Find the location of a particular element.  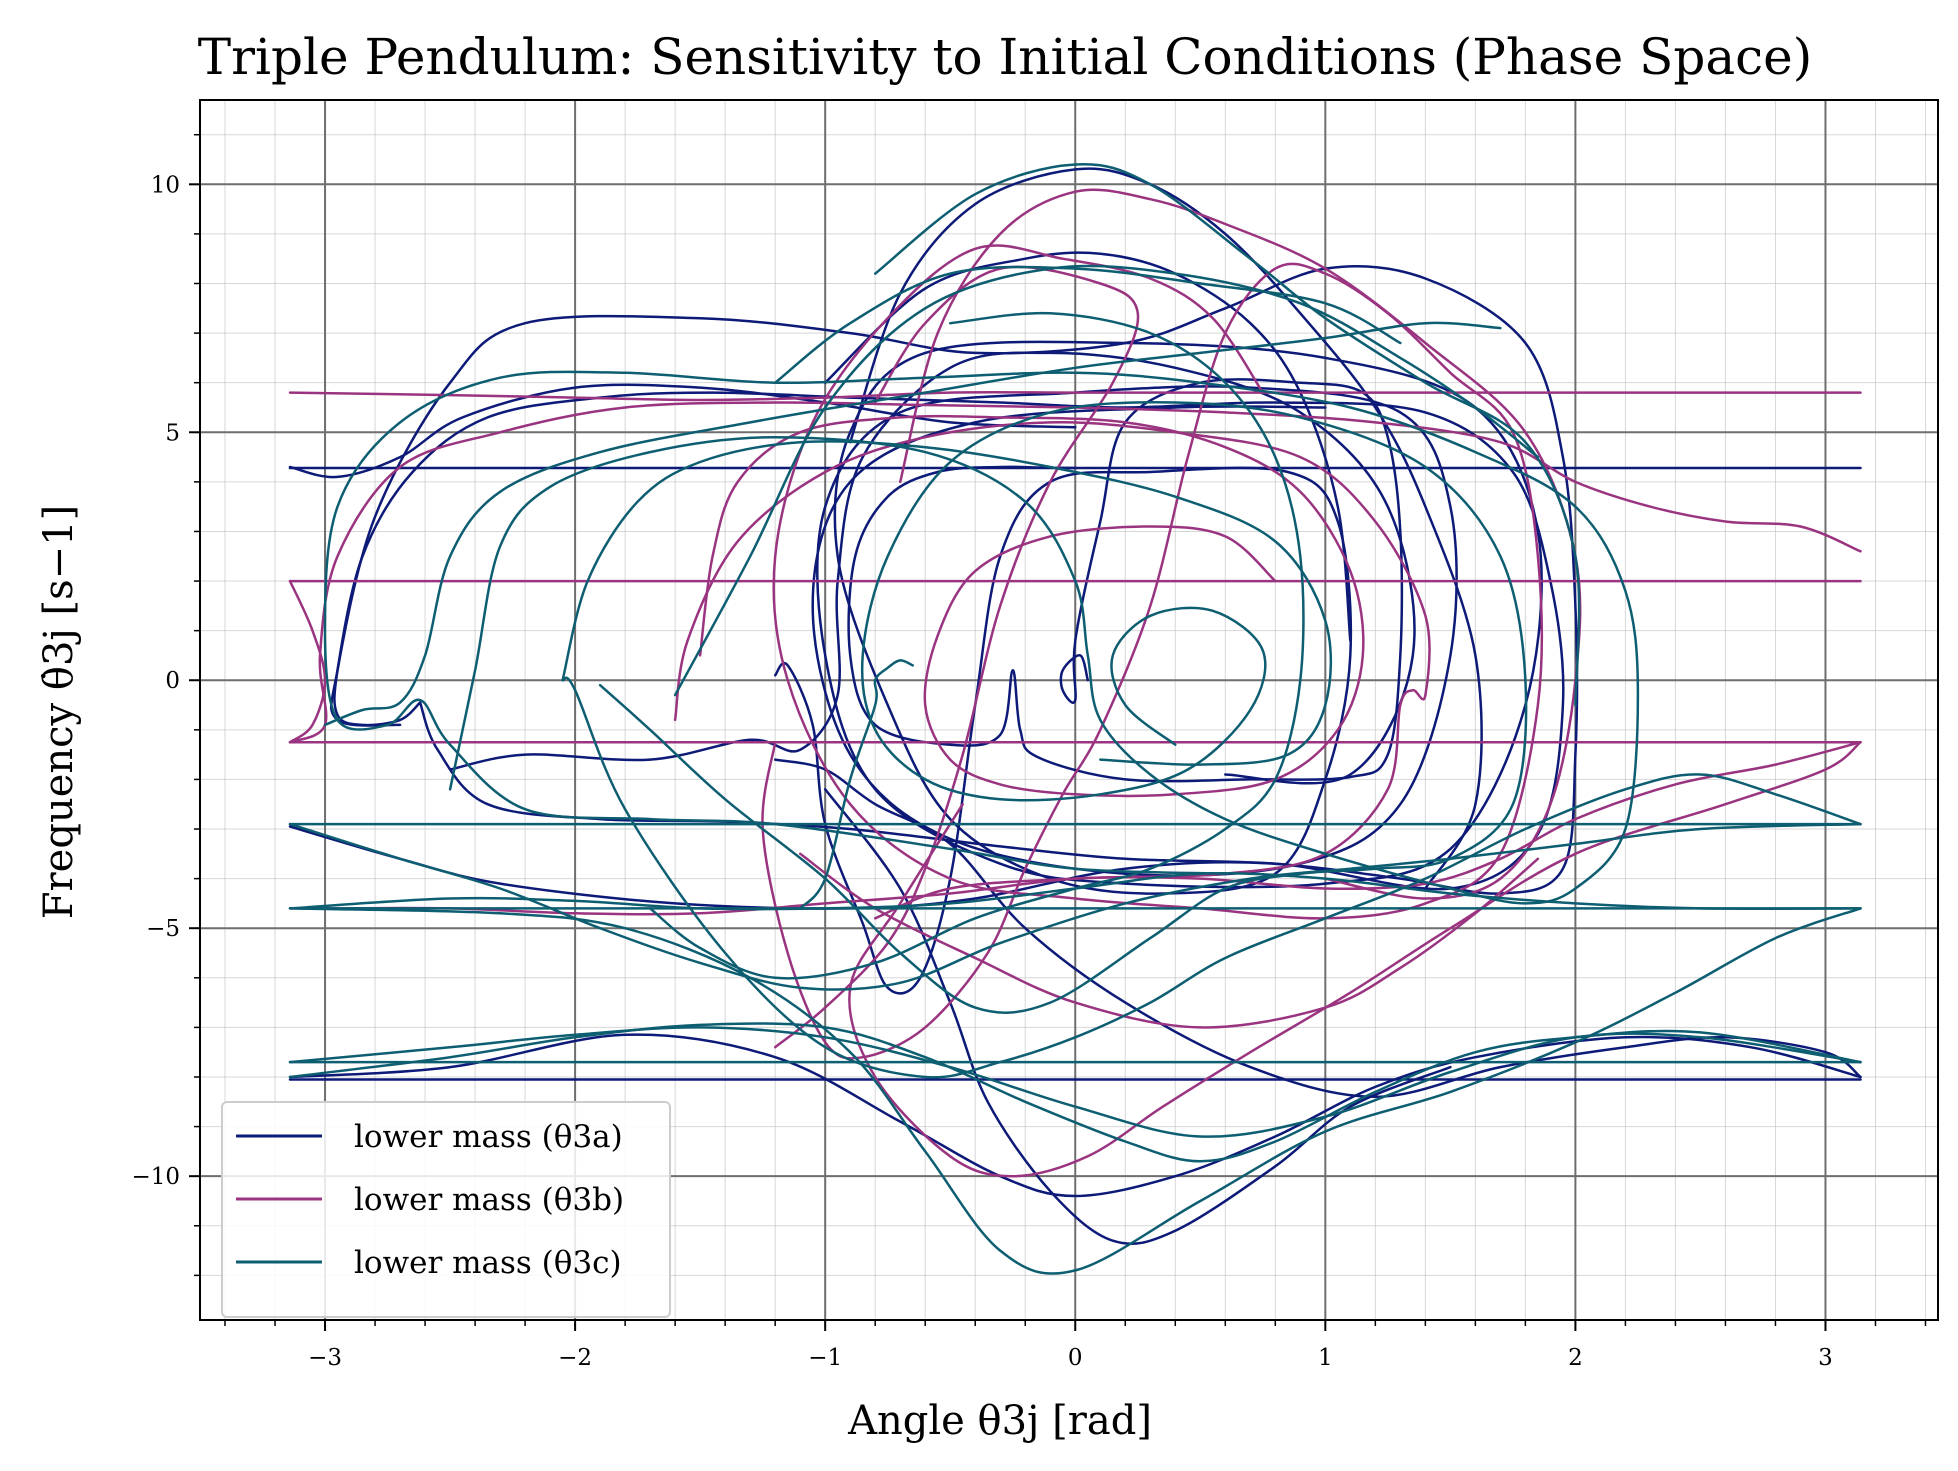

x-tick-label: 1 is located at coordinates (1325, 1358).